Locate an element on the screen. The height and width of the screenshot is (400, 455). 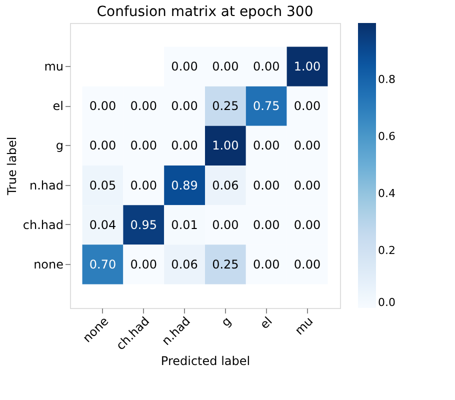
data-label: 0.04 is located at coordinates (102, 225).